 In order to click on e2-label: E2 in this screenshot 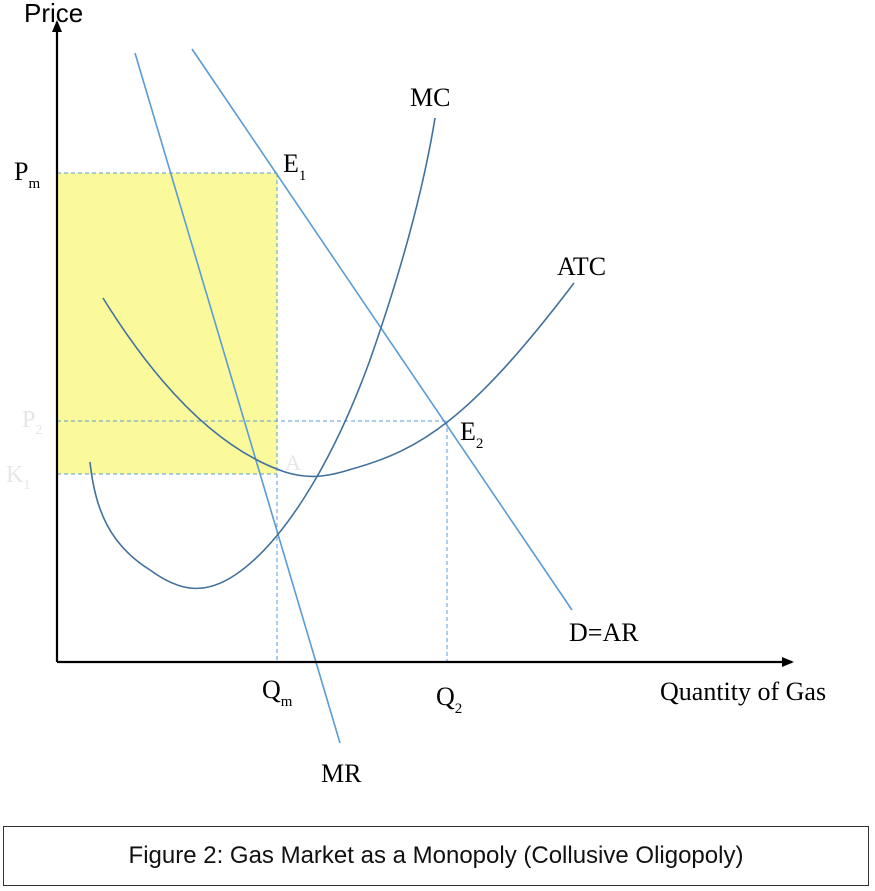, I will do `click(471, 434)`.